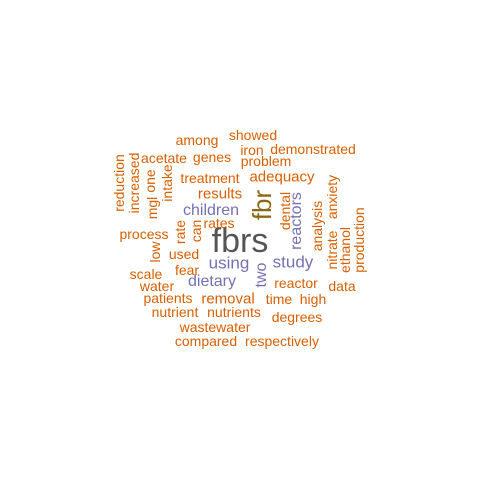 The height and width of the screenshot is (480, 480). What do you see at coordinates (240, 241) in the screenshot?
I see `word-fbrs: fbrs` at bounding box center [240, 241].